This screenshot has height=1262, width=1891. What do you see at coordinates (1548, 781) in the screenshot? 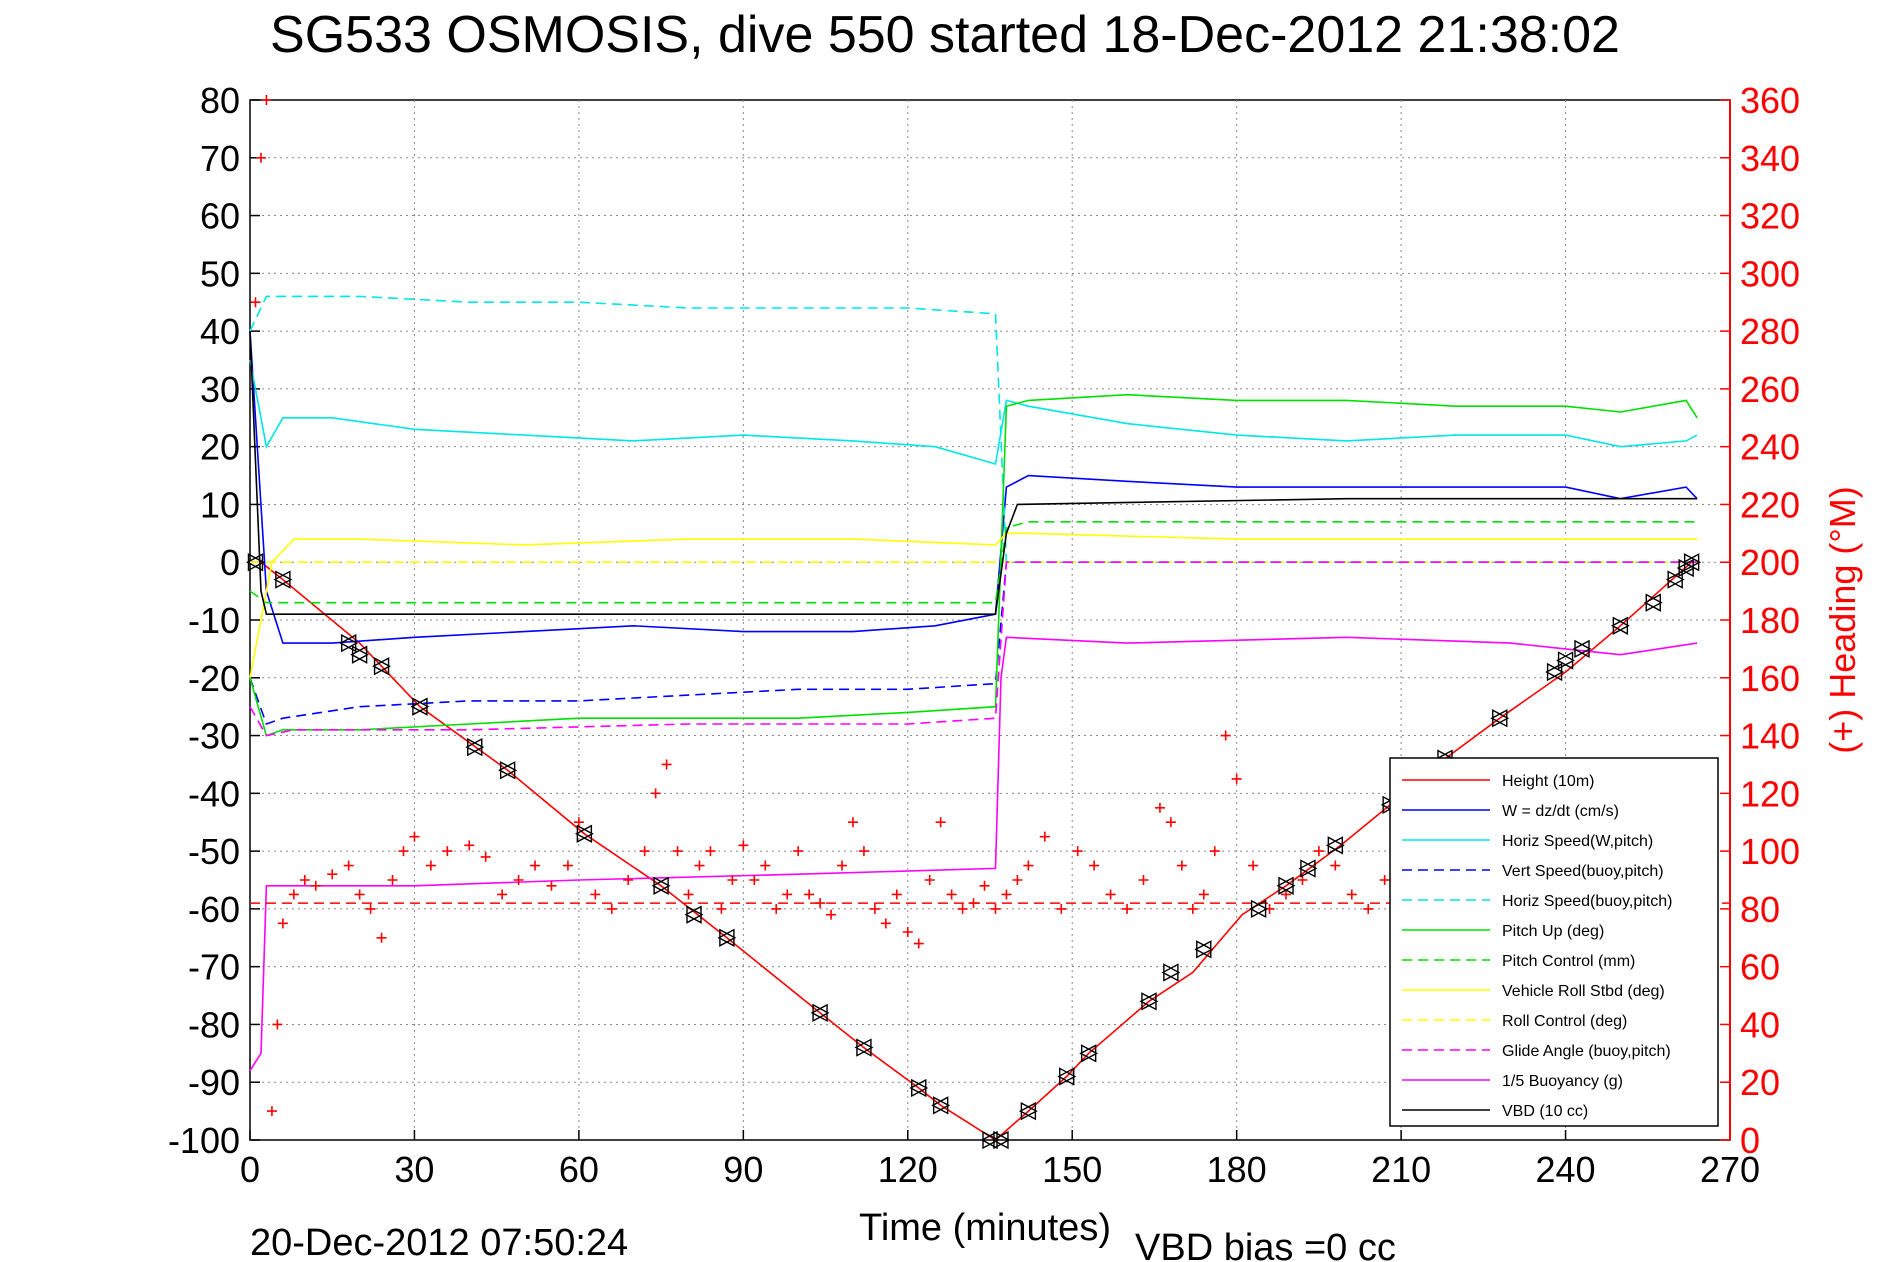
I see `legend-entry: Height (10m)` at bounding box center [1548, 781].